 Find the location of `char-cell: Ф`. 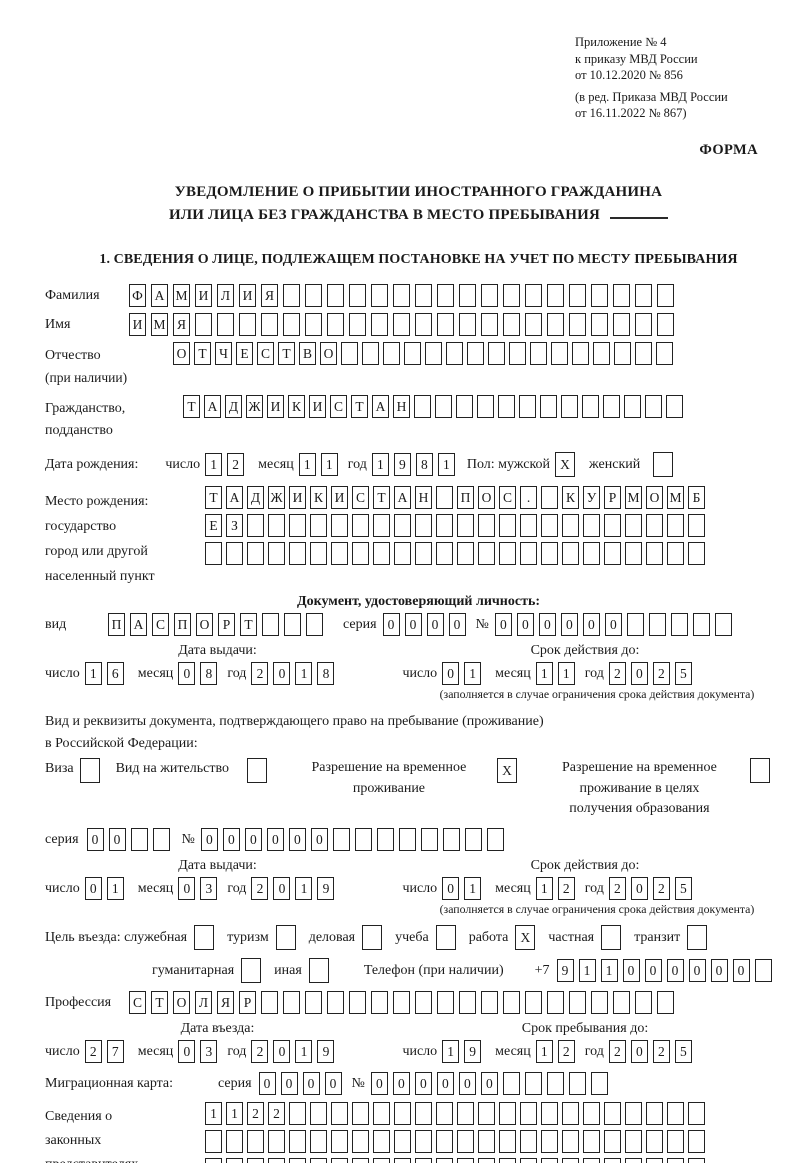

char-cell: Ф is located at coordinates (137, 295).